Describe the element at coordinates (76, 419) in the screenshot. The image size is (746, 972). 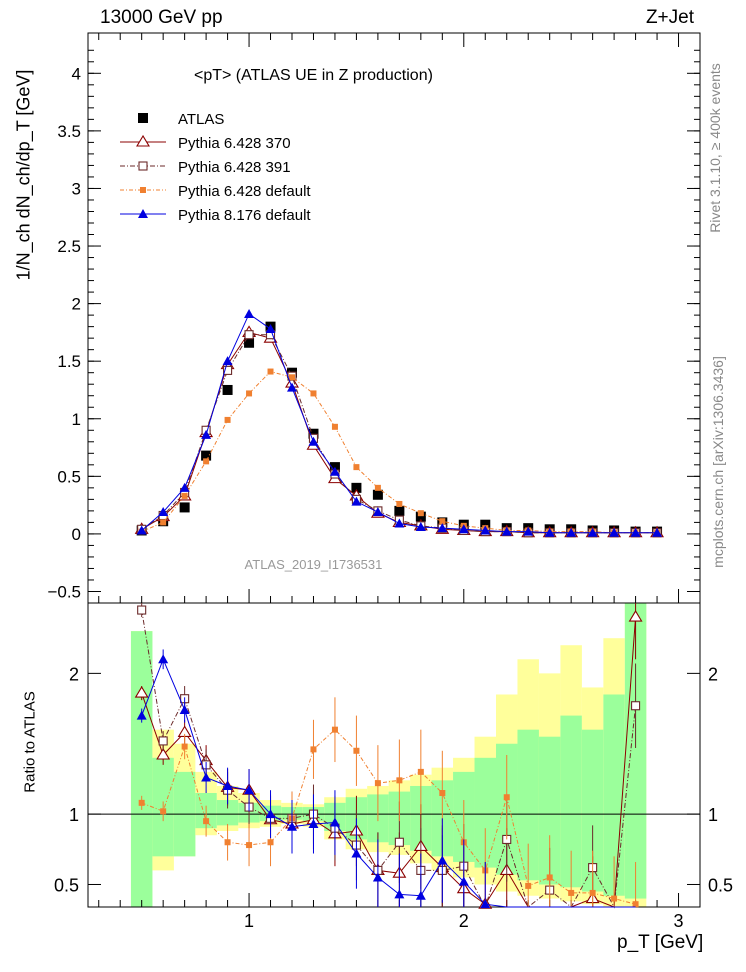
I see `upper-ytick-label: 1` at that location.